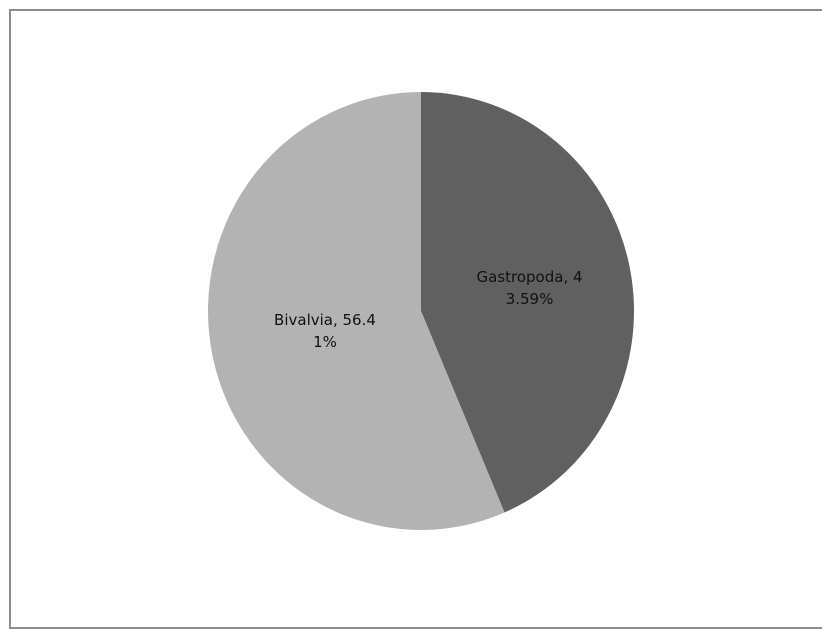 The height and width of the screenshot is (629, 822). What do you see at coordinates (530, 299) in the screenshot?
I see `slice-label-line: 3.59%` at bounding box center [530, 299].